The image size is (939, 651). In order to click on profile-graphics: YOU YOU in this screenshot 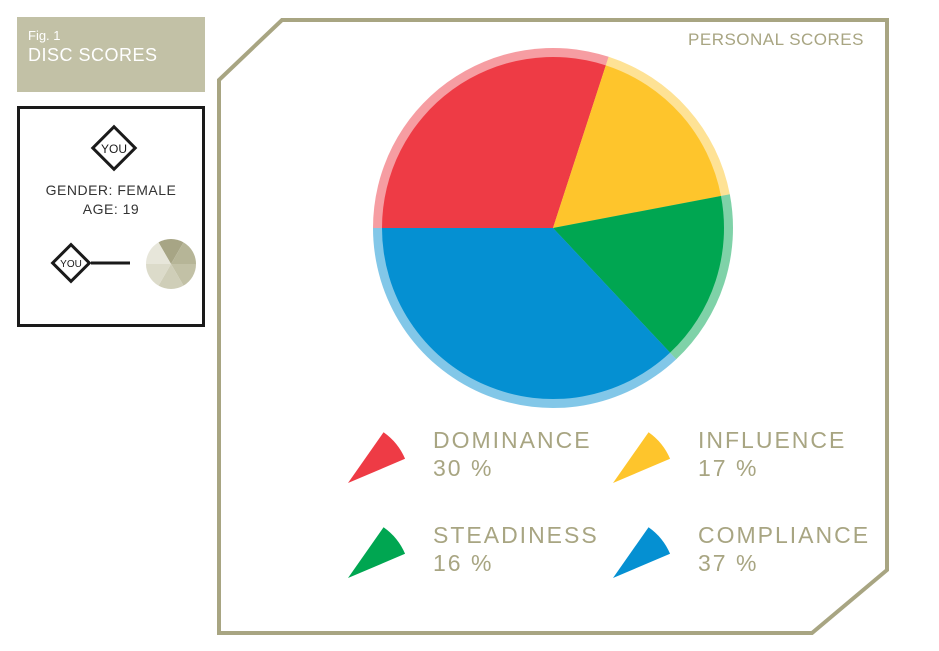, I will do `click(123, 206)`.